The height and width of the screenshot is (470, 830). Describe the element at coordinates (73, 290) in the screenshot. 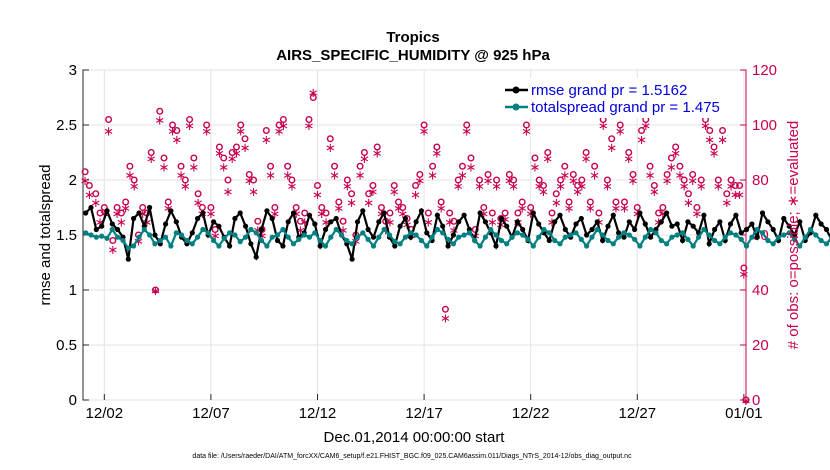

I see `y-tick-label: 1` at that location.